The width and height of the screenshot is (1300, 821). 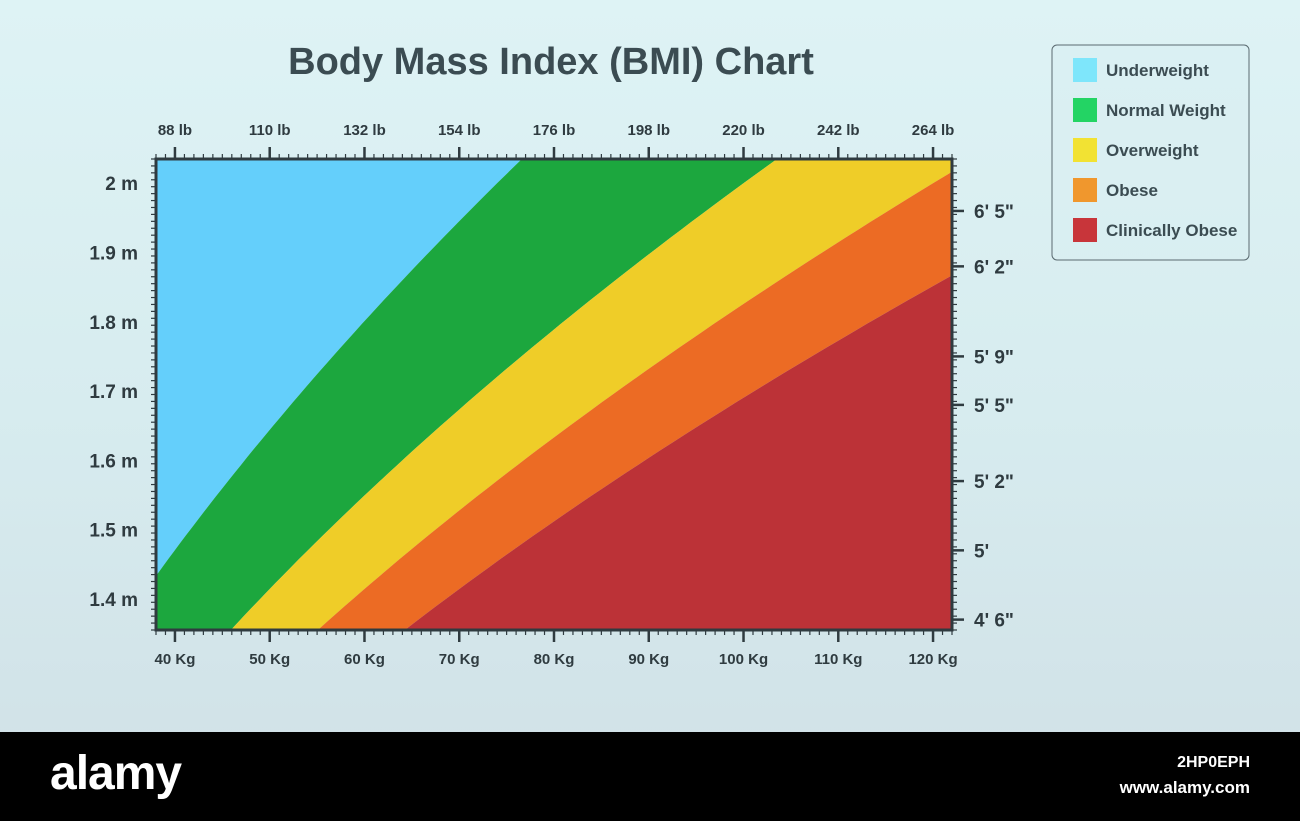 I want to click on right-tick-label: 5', so click(x=981, y=551).